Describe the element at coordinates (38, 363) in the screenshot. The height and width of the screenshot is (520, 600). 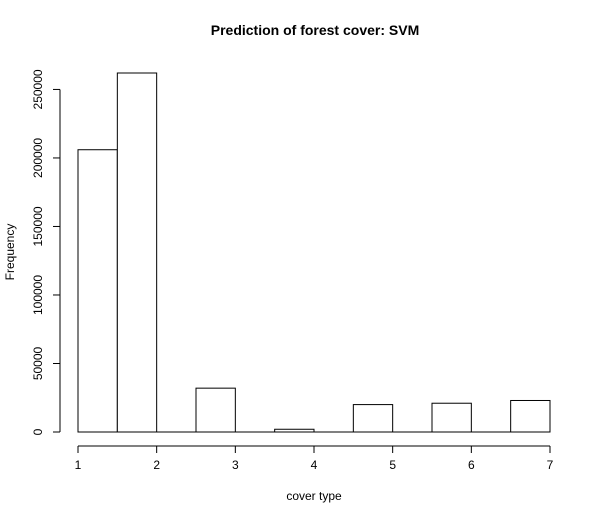
I see `y-tick-label-1: 50000` at that location.